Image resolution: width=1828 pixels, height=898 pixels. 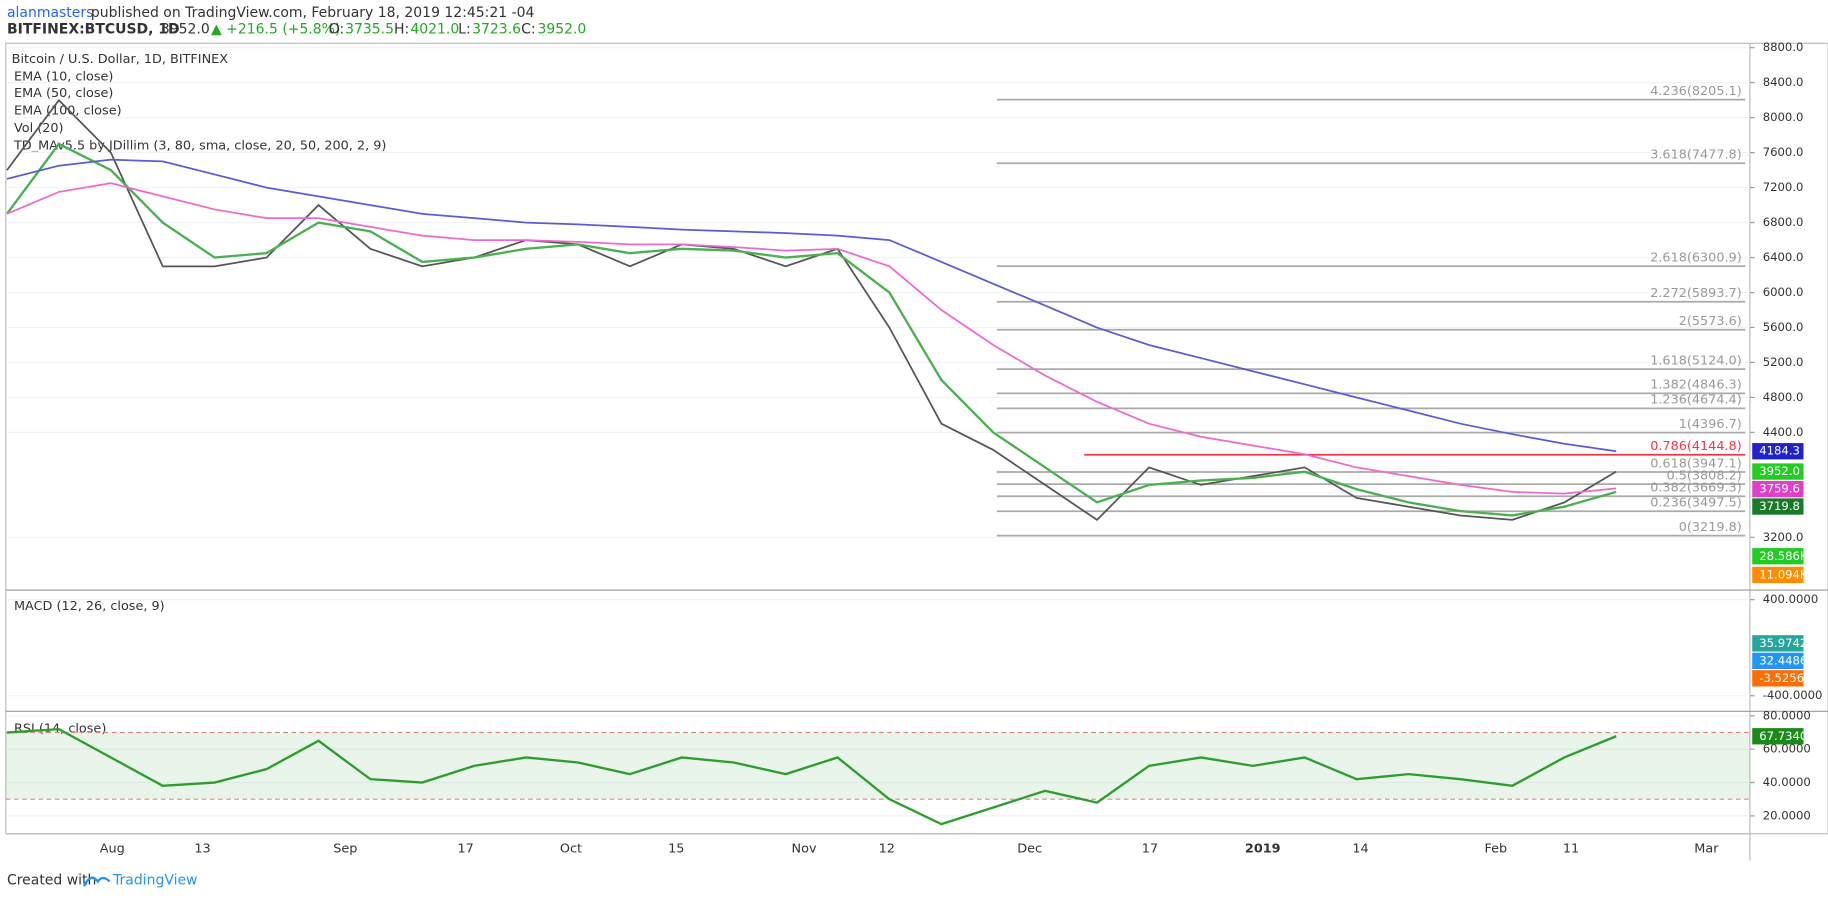 What do you see at coordinates (275, 29) in the screenshot?
I see `change: ▲ +216.5 (+5.8%)` at bounding box center [275, 29].